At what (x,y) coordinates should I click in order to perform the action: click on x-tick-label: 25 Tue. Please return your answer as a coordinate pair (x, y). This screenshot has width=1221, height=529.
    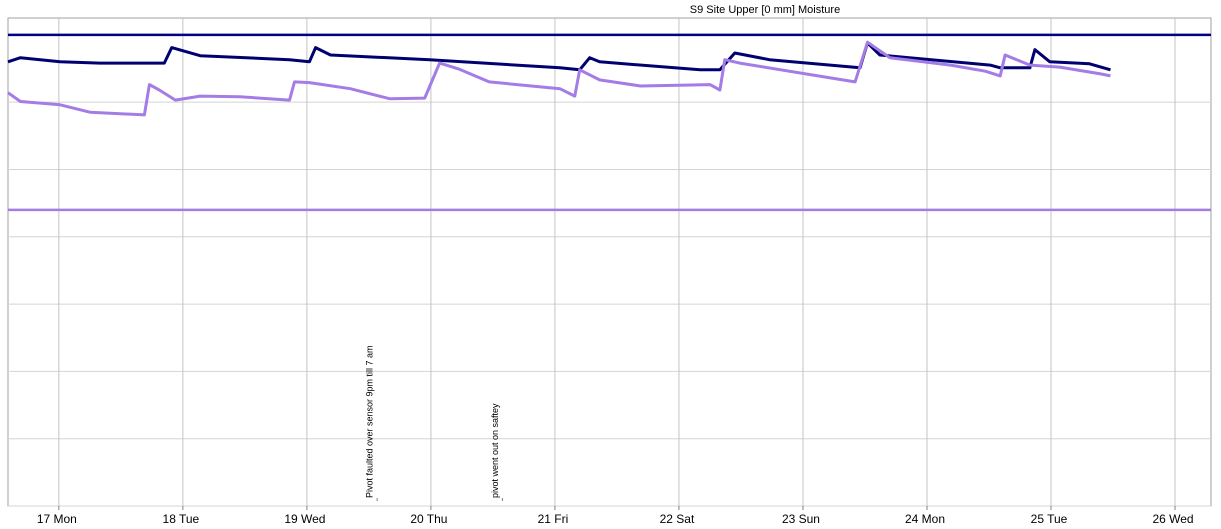
    Looking at the image, I should click on (1049, 519).